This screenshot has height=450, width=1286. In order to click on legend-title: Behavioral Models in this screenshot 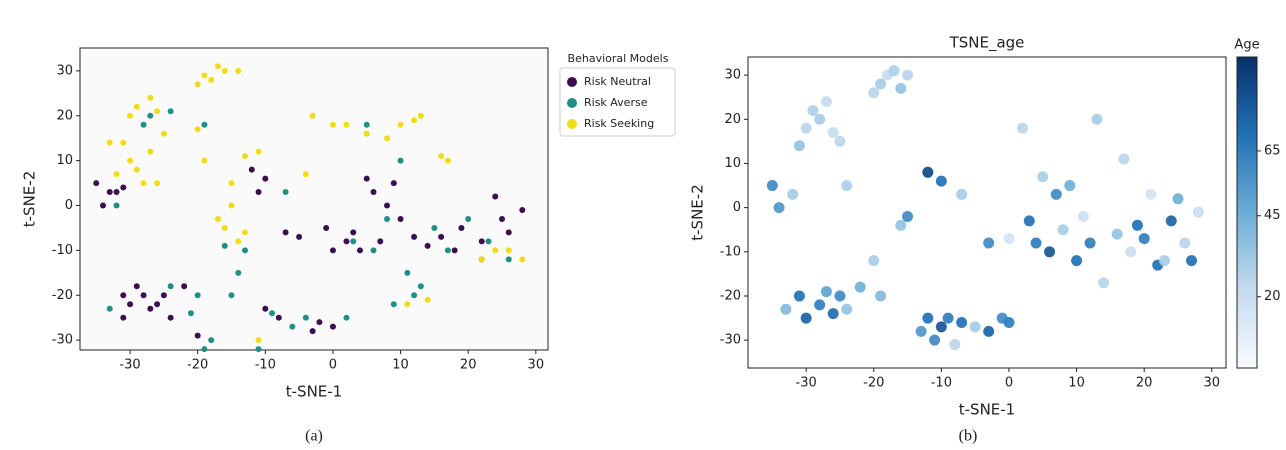, I will do `click(618, 58)`.